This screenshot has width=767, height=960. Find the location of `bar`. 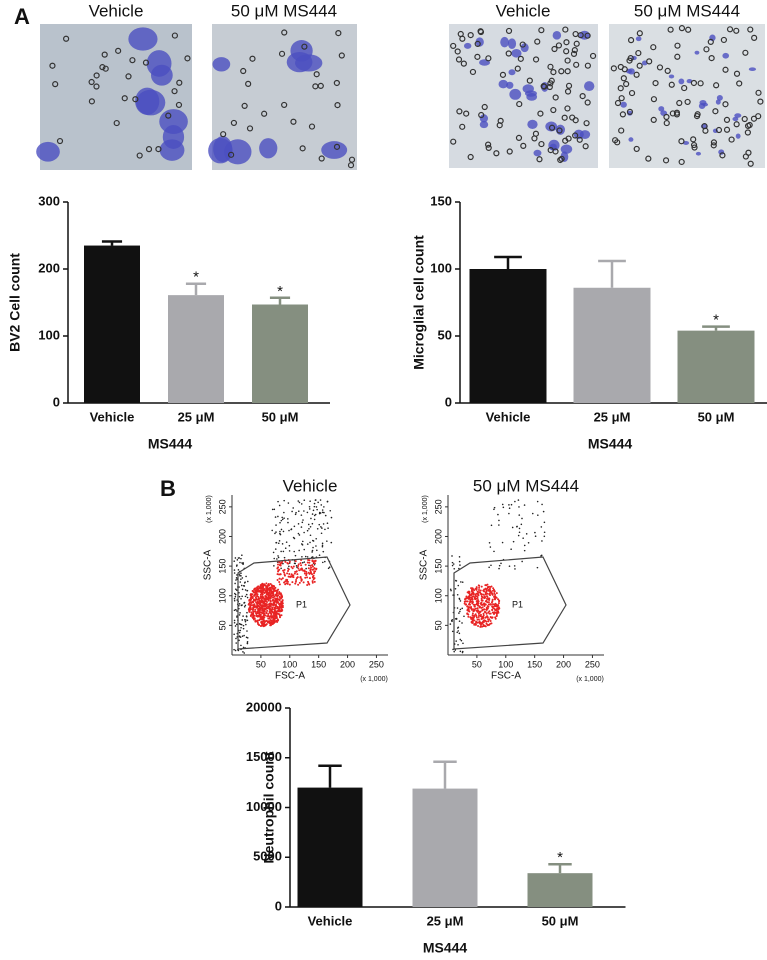

bar is located at coordinates (330, 847).